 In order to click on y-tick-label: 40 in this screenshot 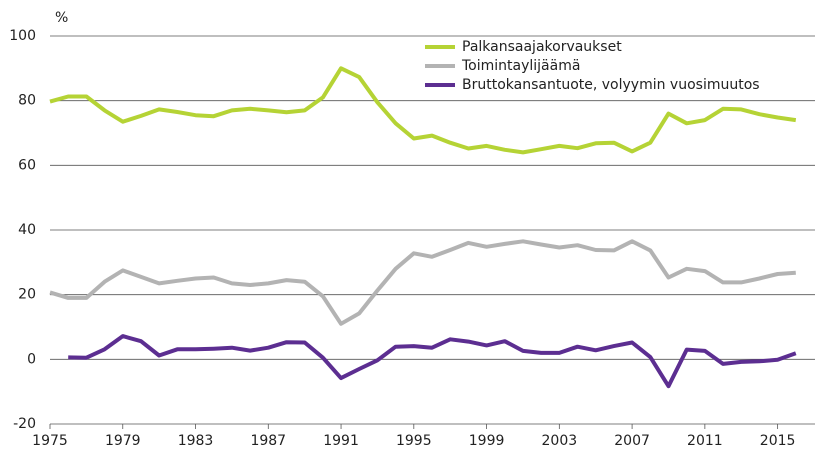, I will do `click(27, 230)`.